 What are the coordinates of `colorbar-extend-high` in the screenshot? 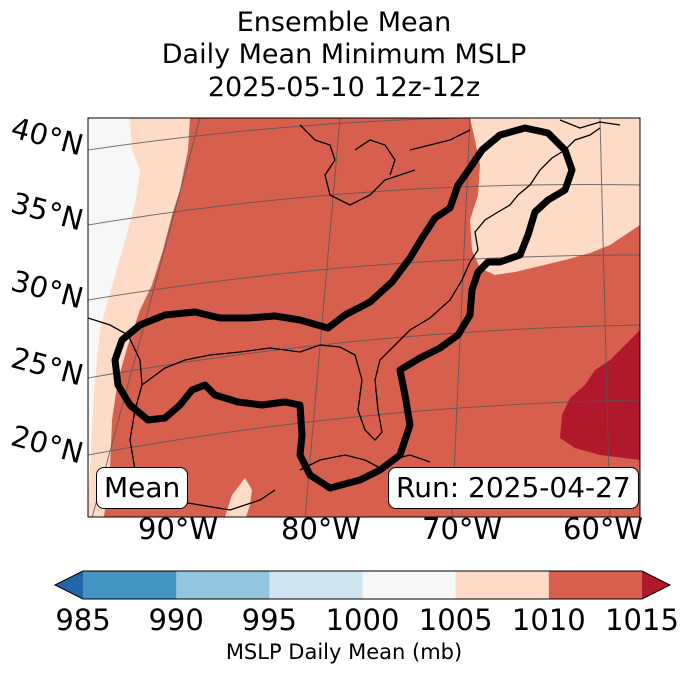 It's located at (656, 585).